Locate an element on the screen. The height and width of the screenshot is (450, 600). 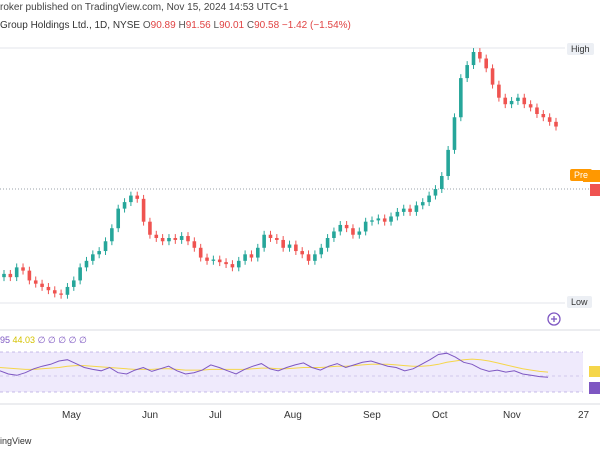
axis-label-nov: Nov is located at coordinates (512, 415).